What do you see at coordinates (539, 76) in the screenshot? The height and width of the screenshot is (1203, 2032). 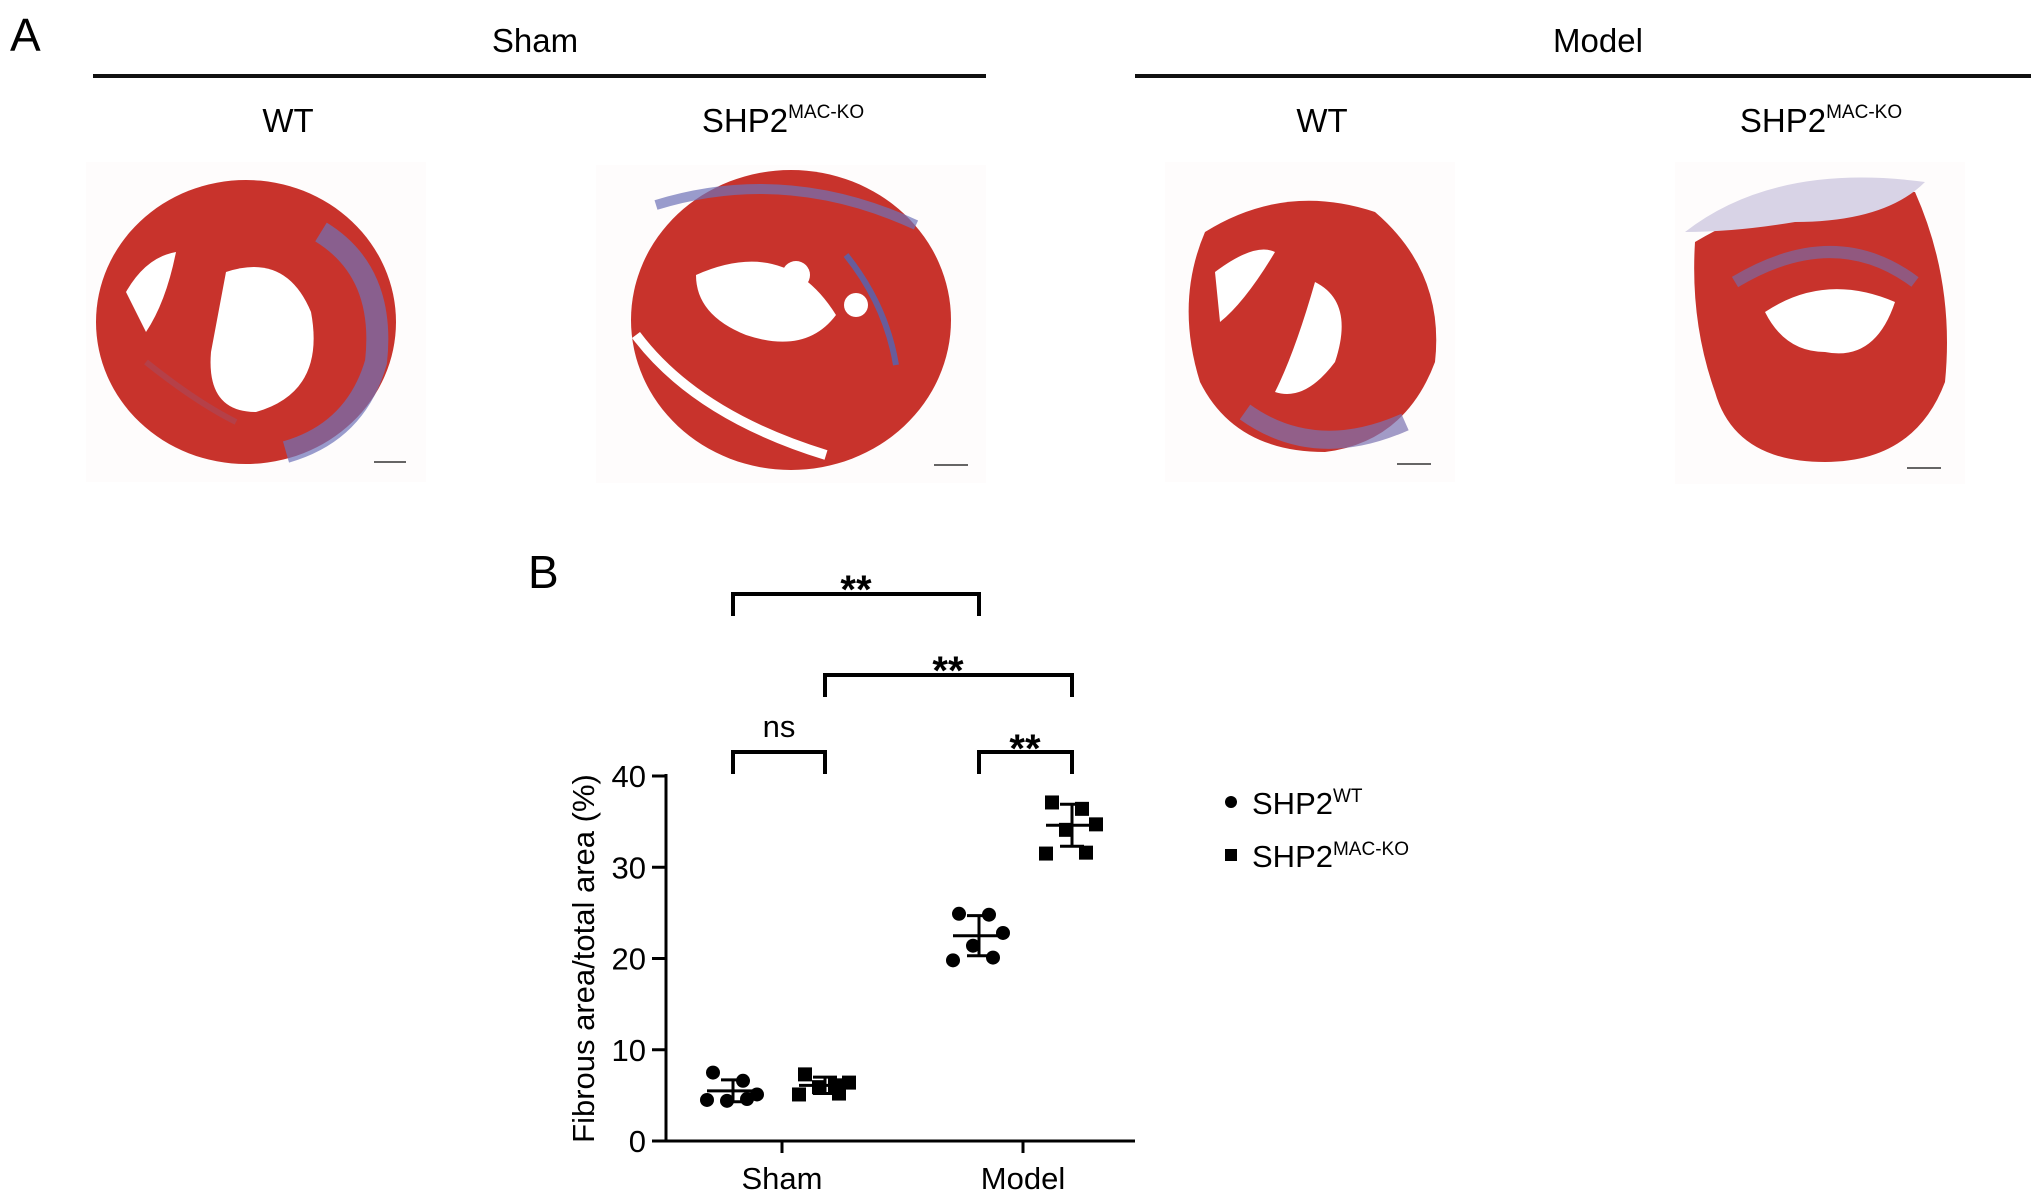 I see `group-rule-sham` at bounding box center [539, 76].